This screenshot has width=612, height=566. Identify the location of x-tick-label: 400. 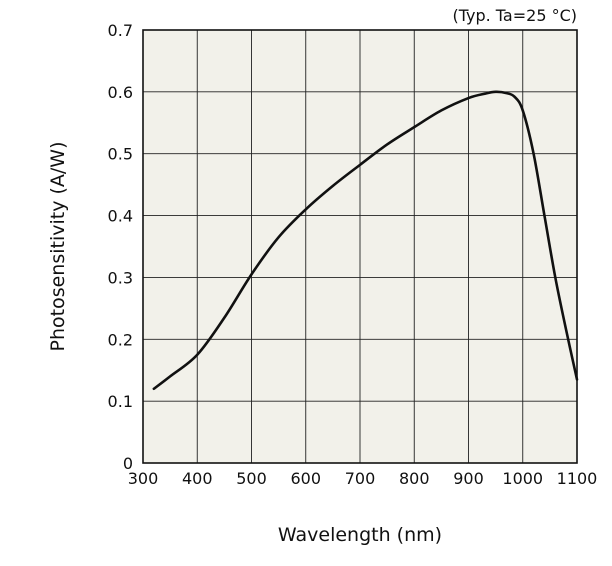
(197, 478).